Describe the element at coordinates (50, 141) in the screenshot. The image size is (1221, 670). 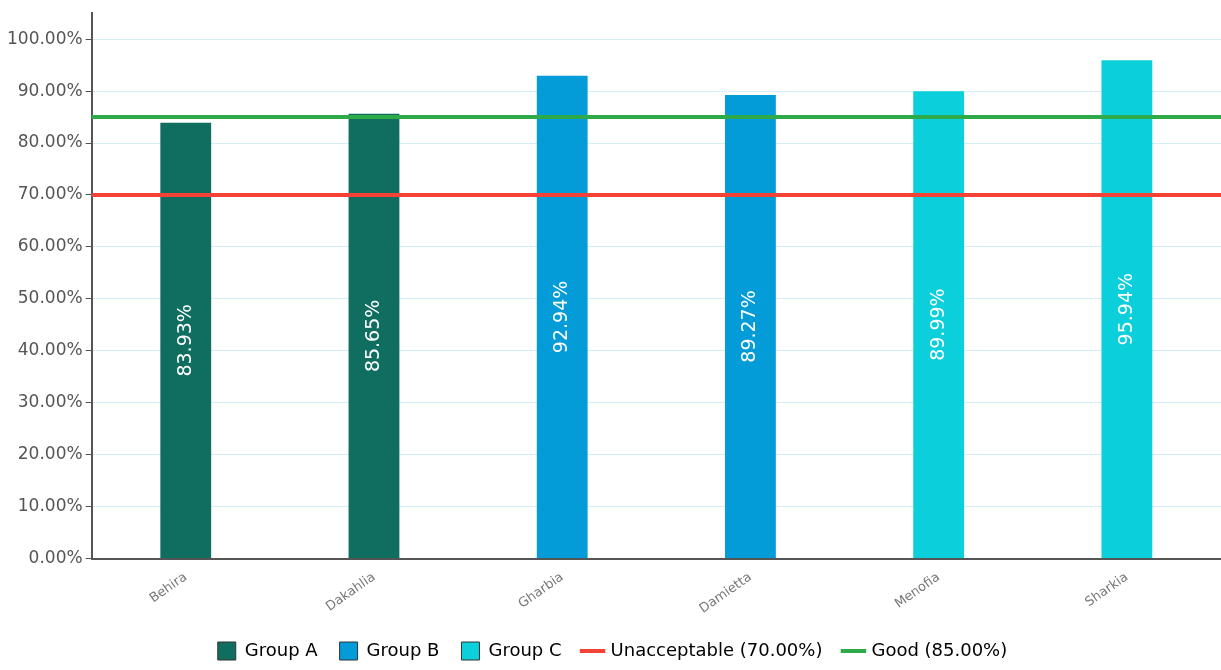
I see `y-tick-label: 80.00%` at that location.